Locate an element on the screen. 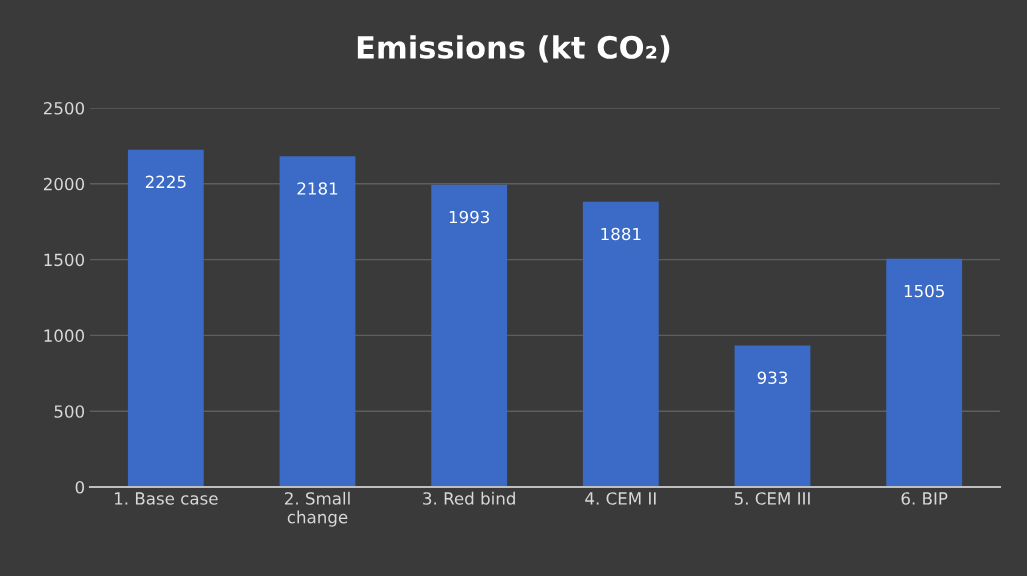  chart-title: Emissions (kt CO₂) is located at coordinates (513, 49).